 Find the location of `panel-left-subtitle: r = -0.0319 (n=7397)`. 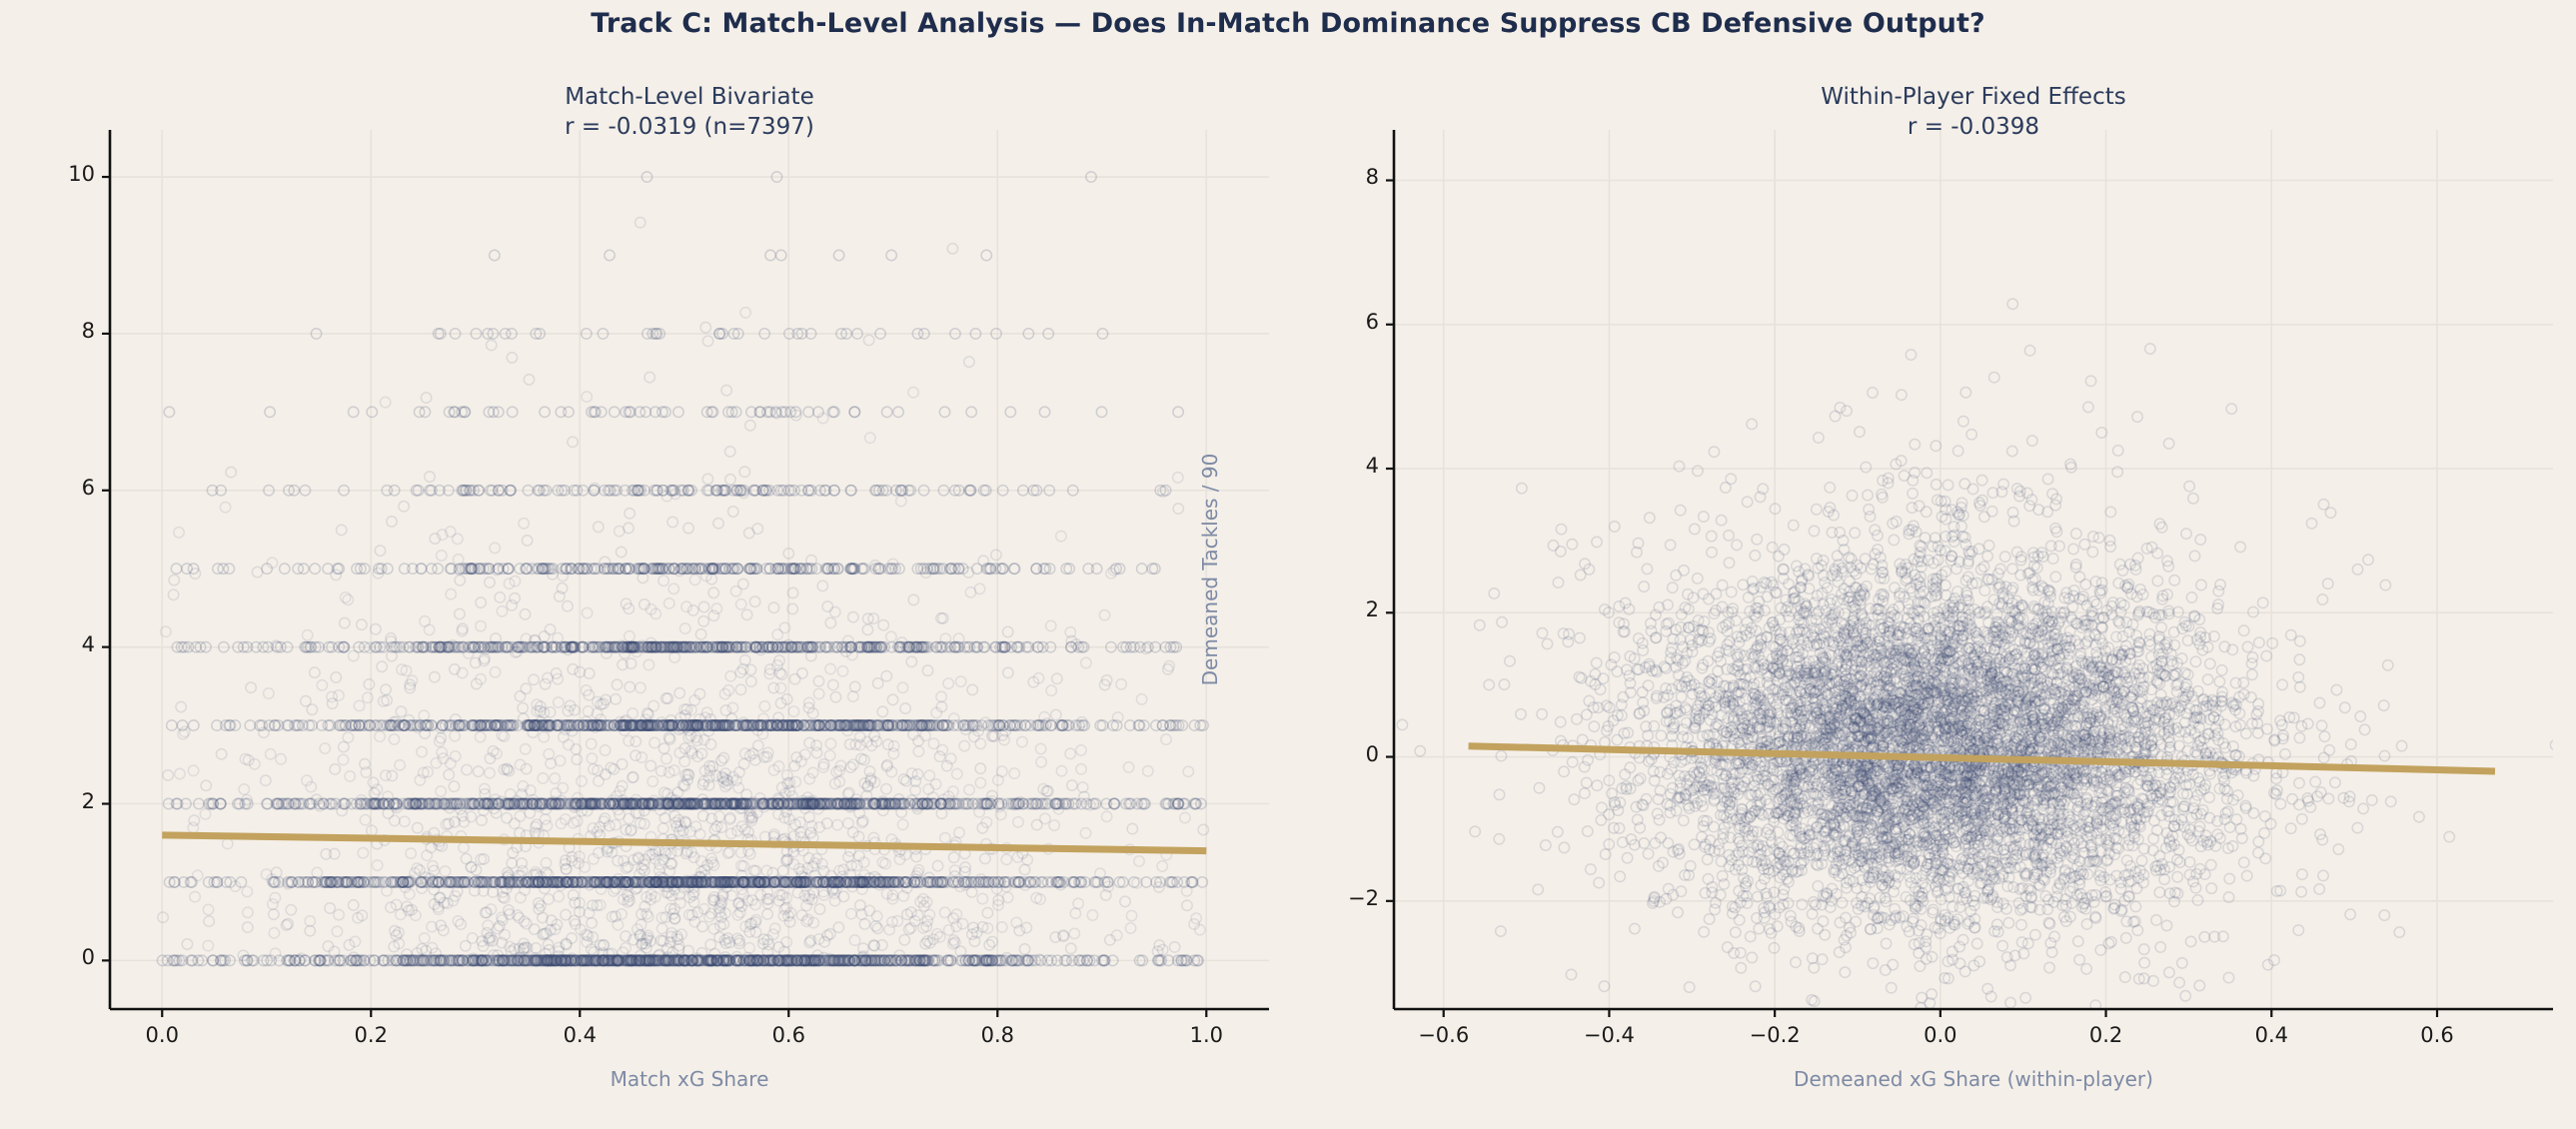

panel-left-subtitle: r = -0.0319 (n=7397) is located at coordinates (689, 127).